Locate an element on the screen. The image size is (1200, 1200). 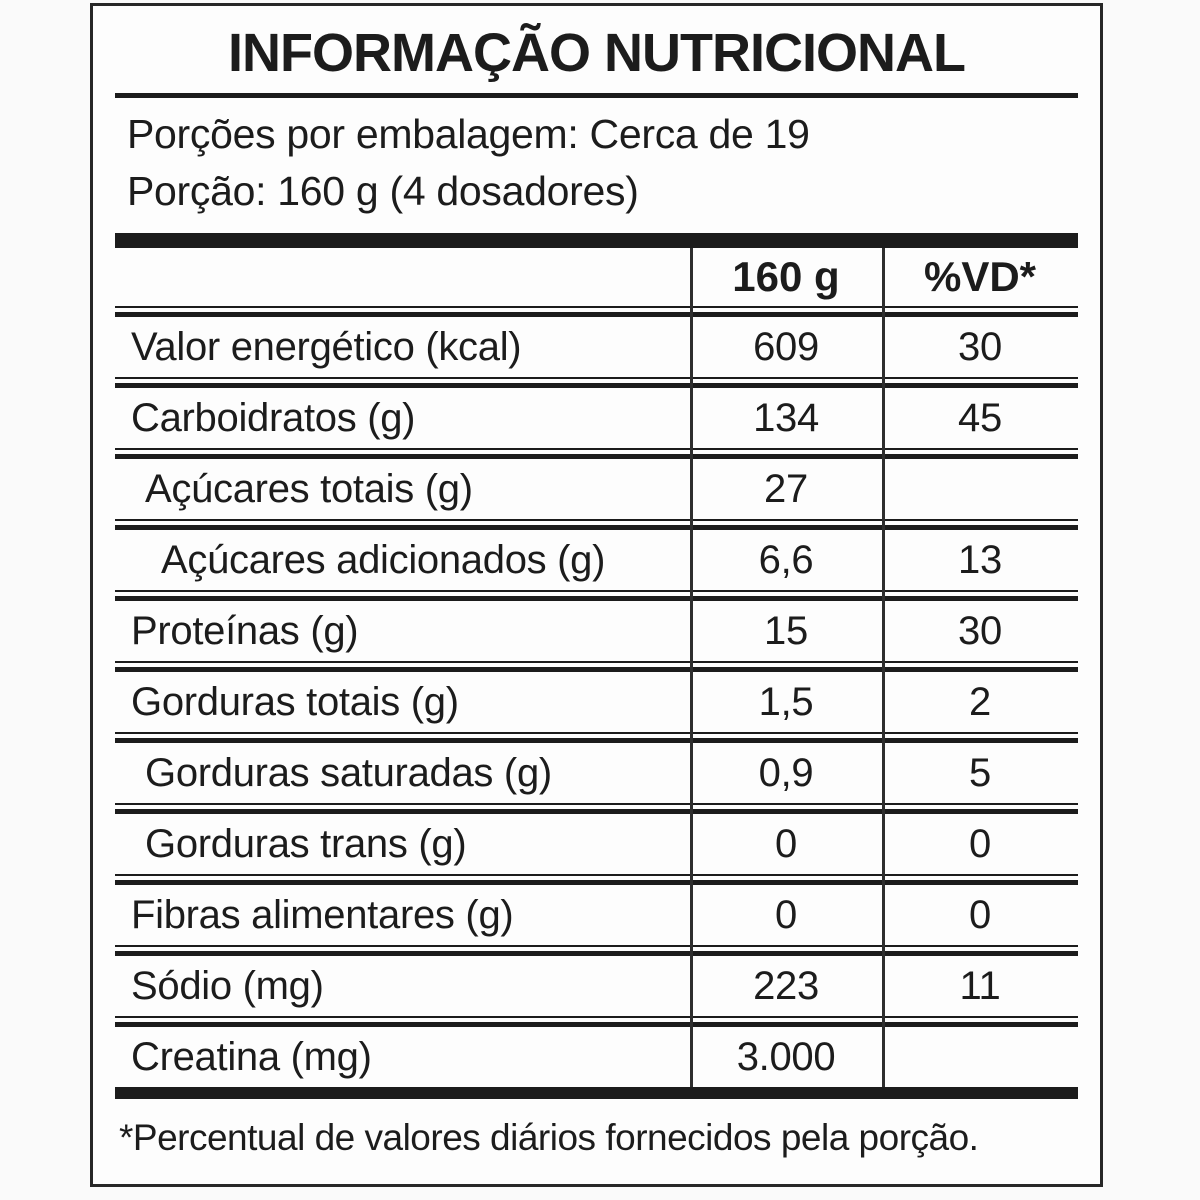
row-nutrient-label: Açúcares totais (g) is located at coordinates (309, 488).